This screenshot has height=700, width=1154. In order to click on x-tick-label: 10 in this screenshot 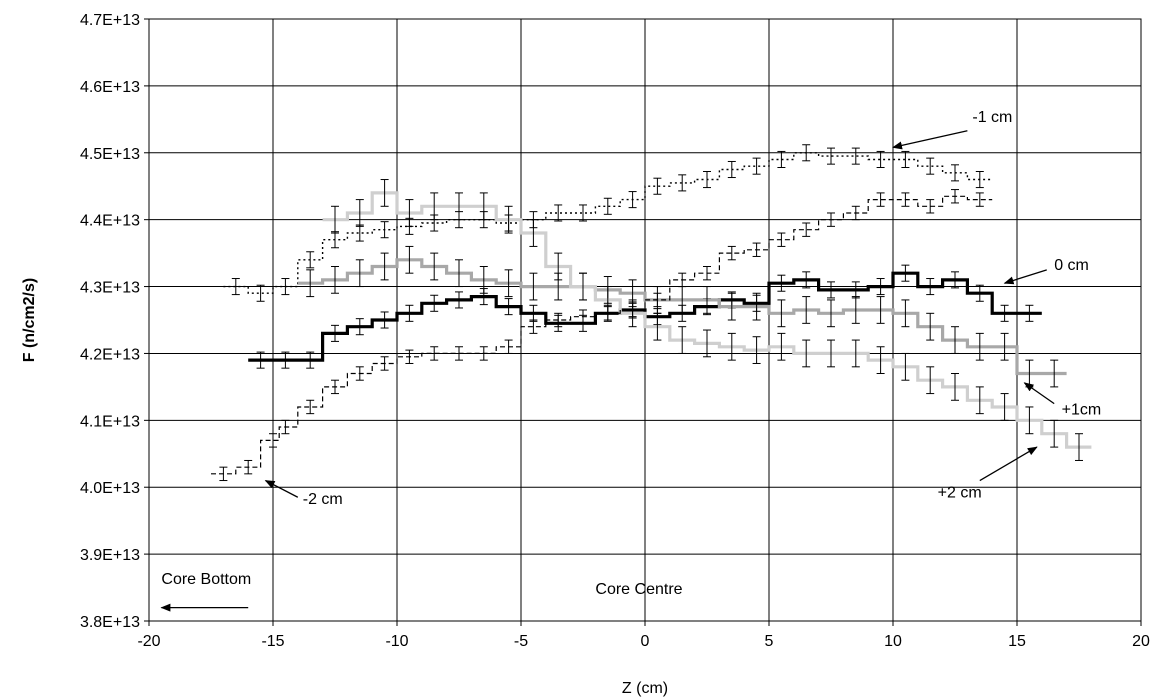, I will do `click(893, 641)`.